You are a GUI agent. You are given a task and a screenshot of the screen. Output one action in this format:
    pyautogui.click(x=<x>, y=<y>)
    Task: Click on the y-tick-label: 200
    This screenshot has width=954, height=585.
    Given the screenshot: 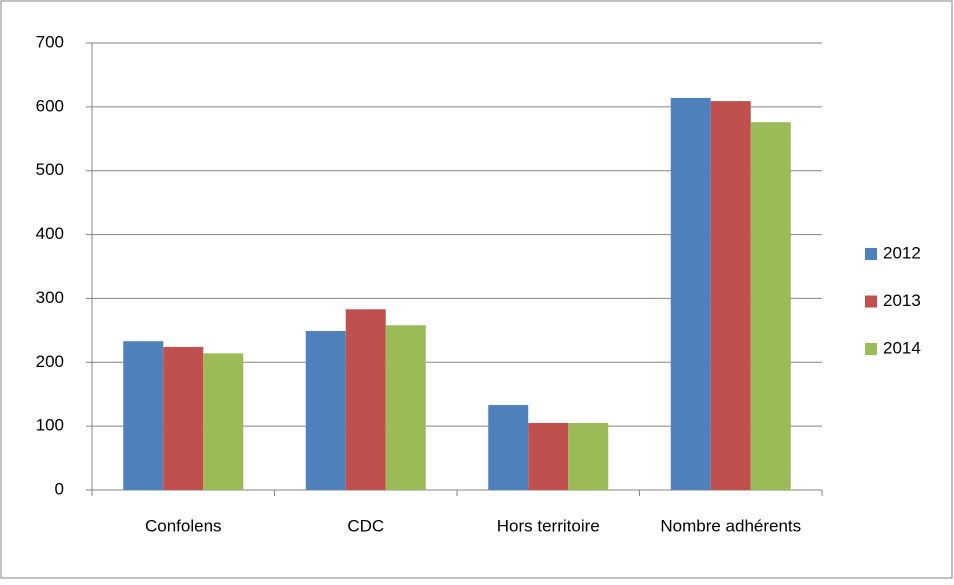 What is the action you would take?
    pyautogui.click(x=50, y=361)
    